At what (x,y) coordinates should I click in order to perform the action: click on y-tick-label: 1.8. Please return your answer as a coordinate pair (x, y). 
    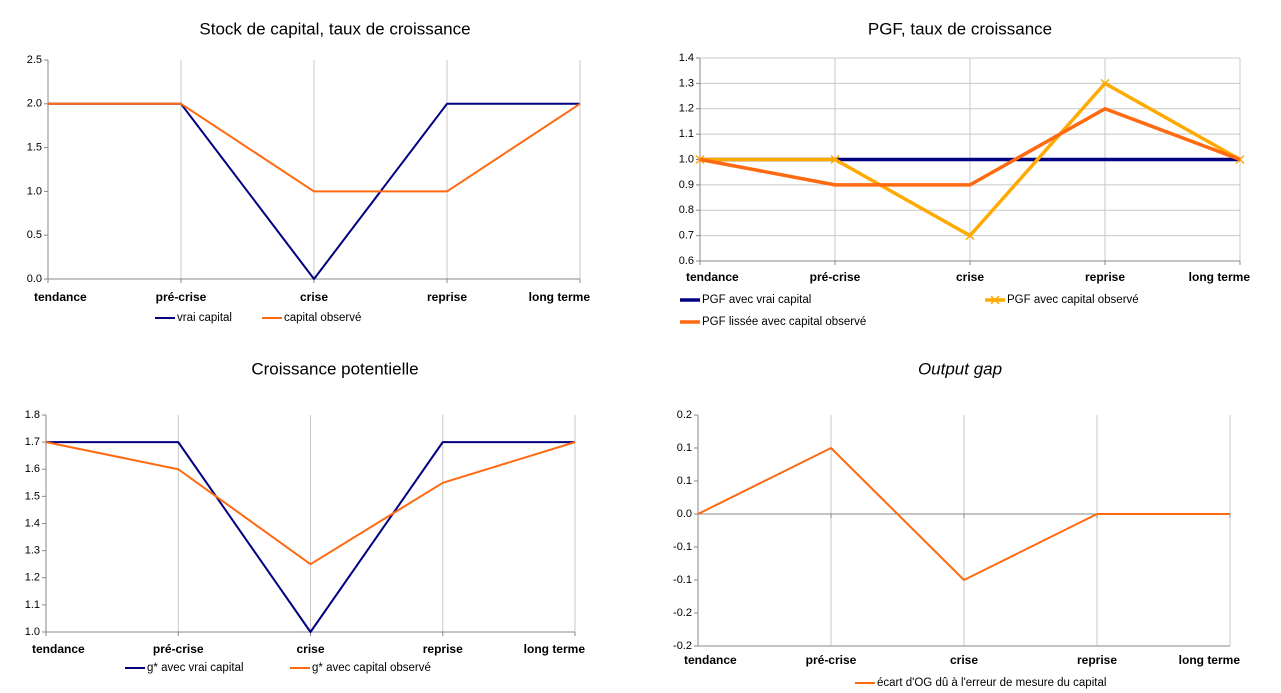
    Looking at the image, I should click on (32, 415).